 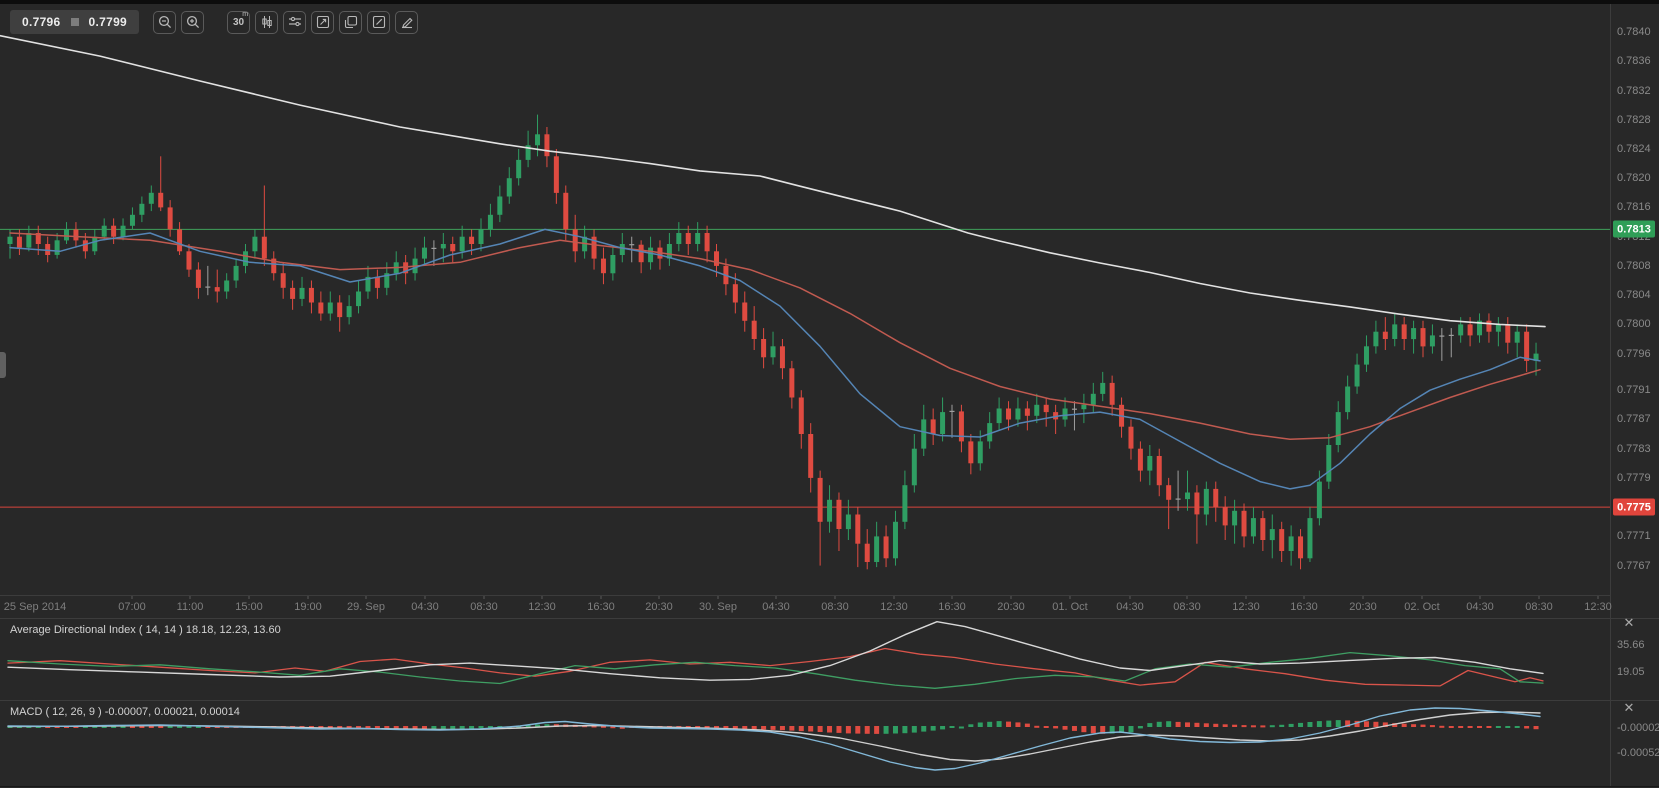 I want to click on price-tick-label: 0.7791, so click(x=1634, y=390).